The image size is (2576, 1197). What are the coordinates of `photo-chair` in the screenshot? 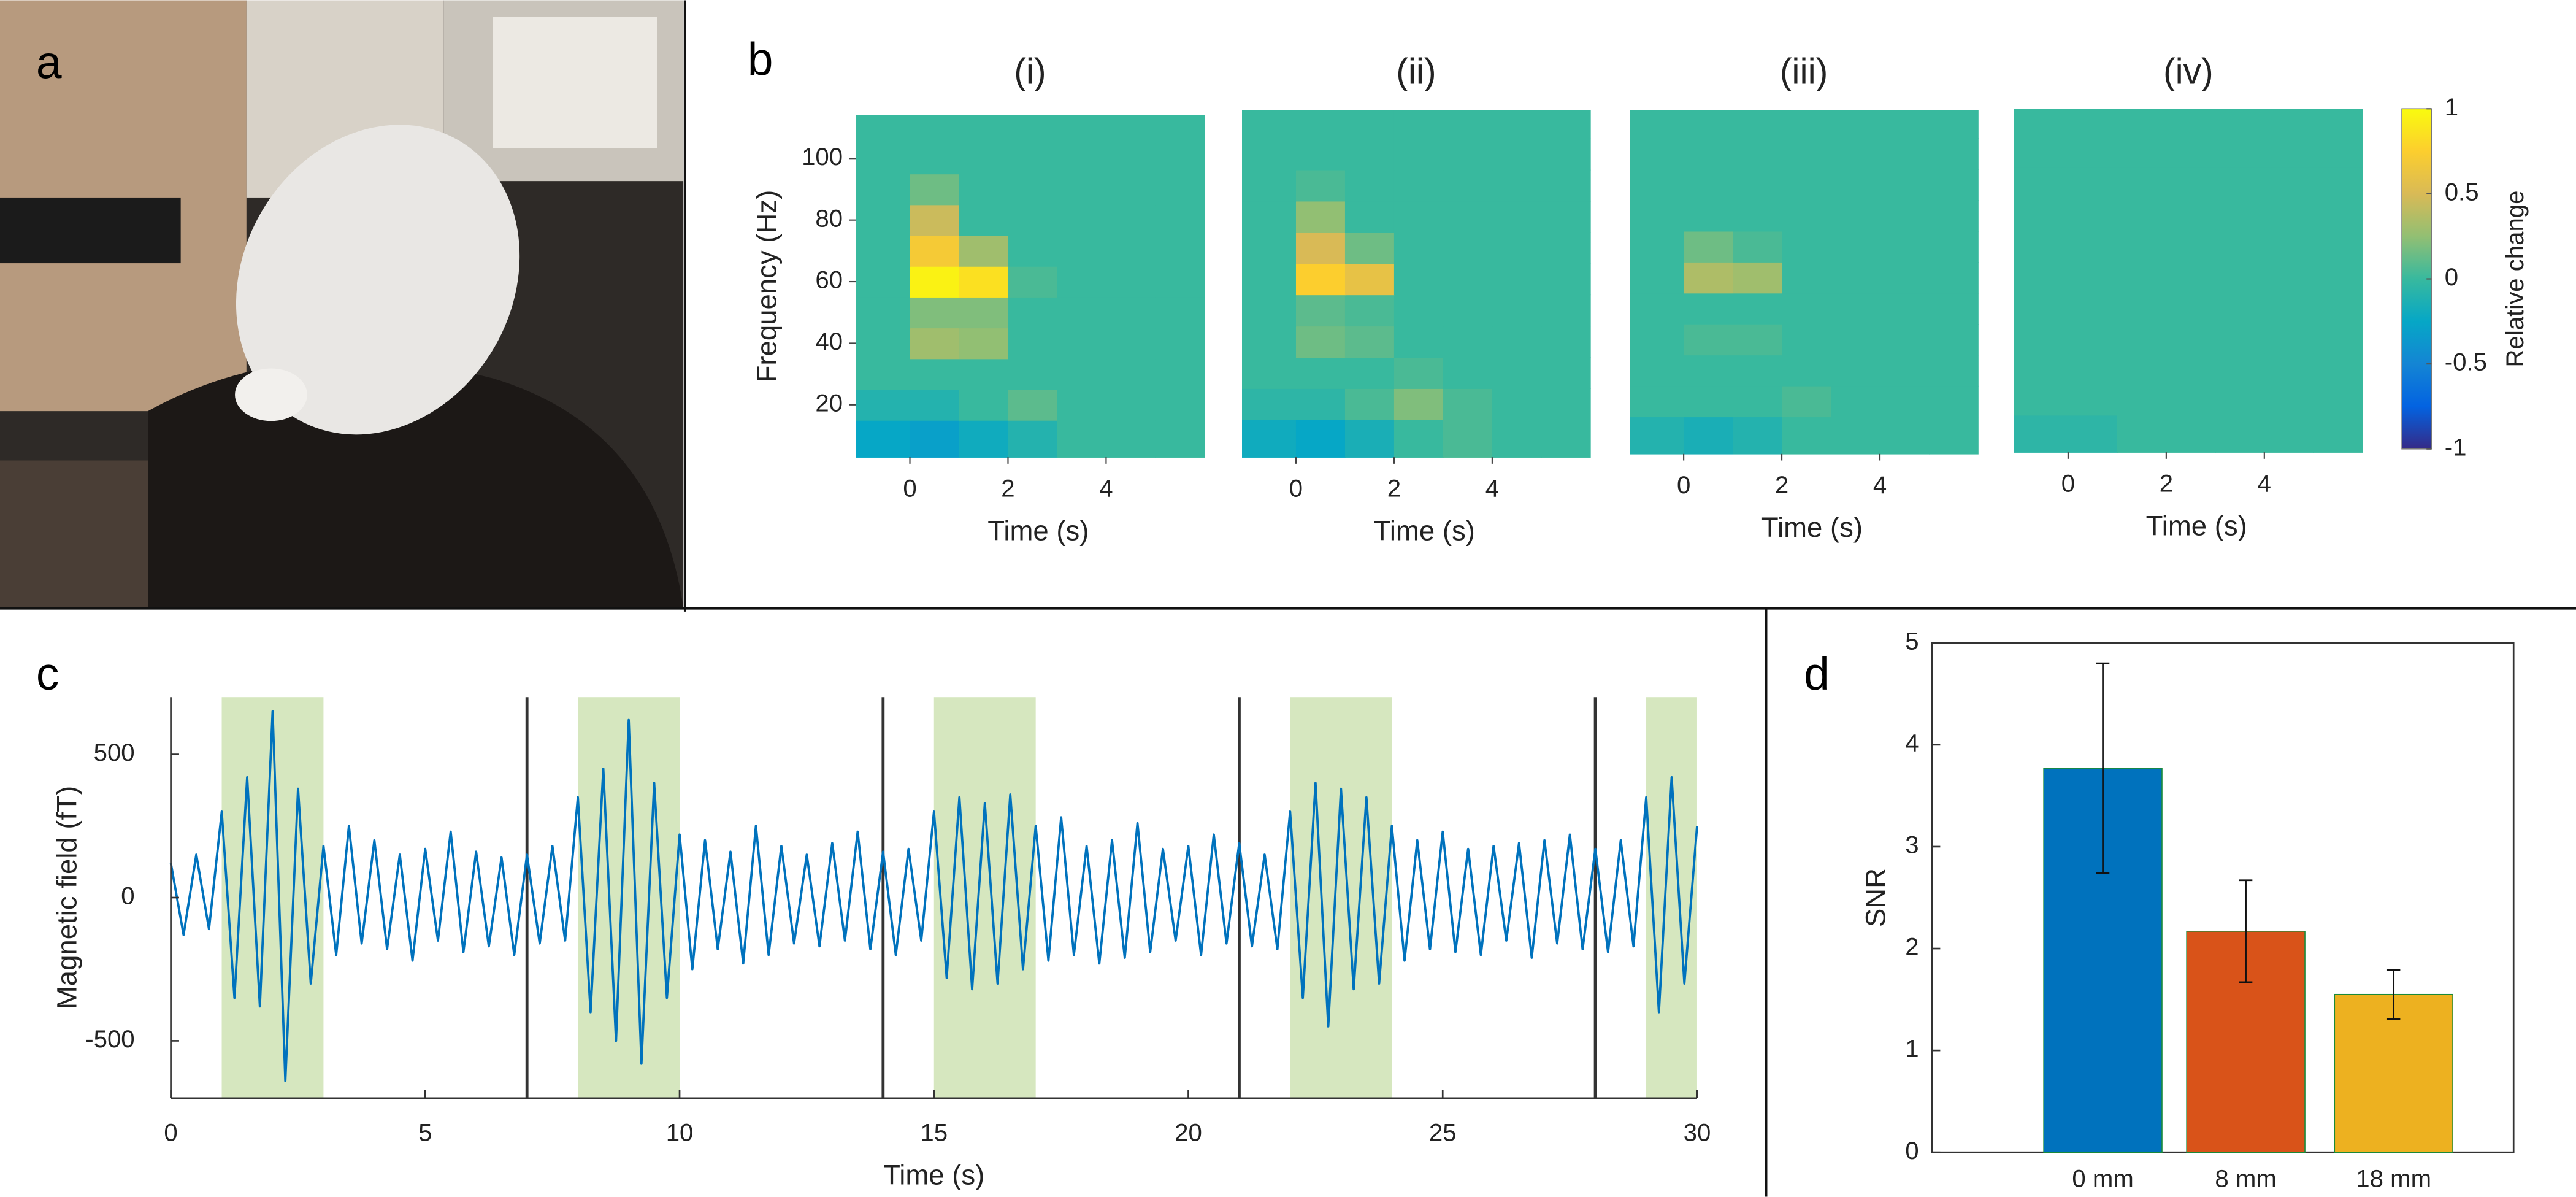 It's located at (74, 534).